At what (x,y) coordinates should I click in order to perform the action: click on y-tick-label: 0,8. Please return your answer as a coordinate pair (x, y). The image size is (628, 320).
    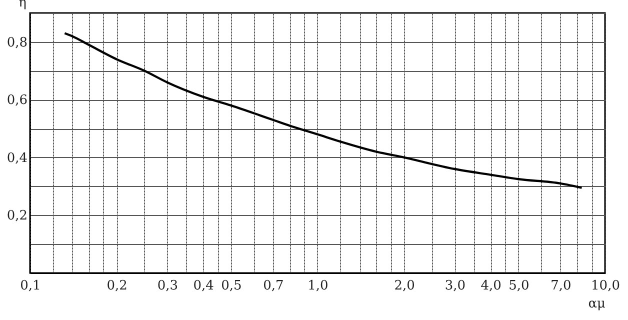
    Looking at the image, I should click on (17, 42).